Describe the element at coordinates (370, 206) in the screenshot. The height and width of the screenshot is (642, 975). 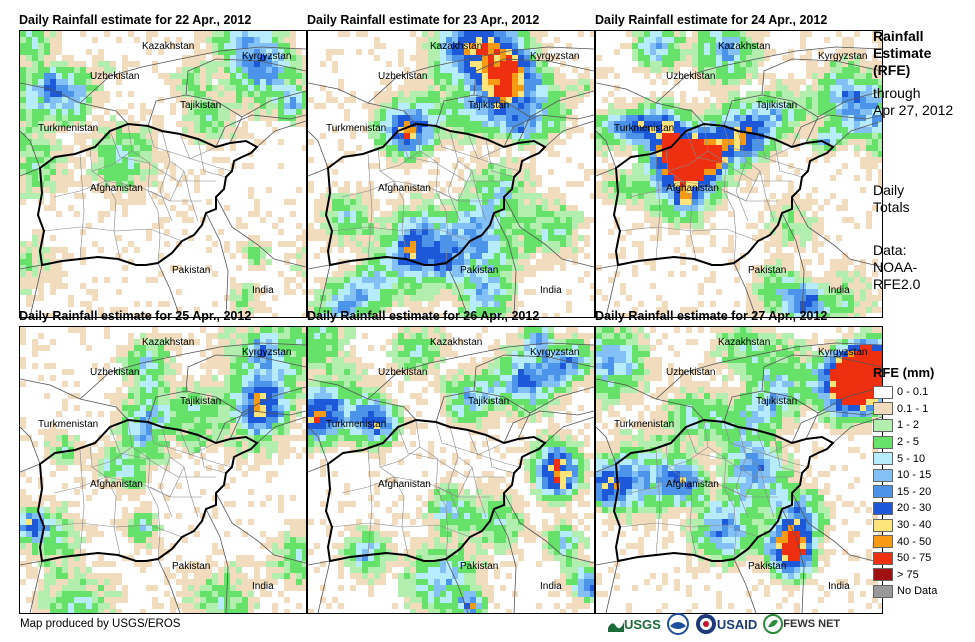
I see `province-boundary` at that location.